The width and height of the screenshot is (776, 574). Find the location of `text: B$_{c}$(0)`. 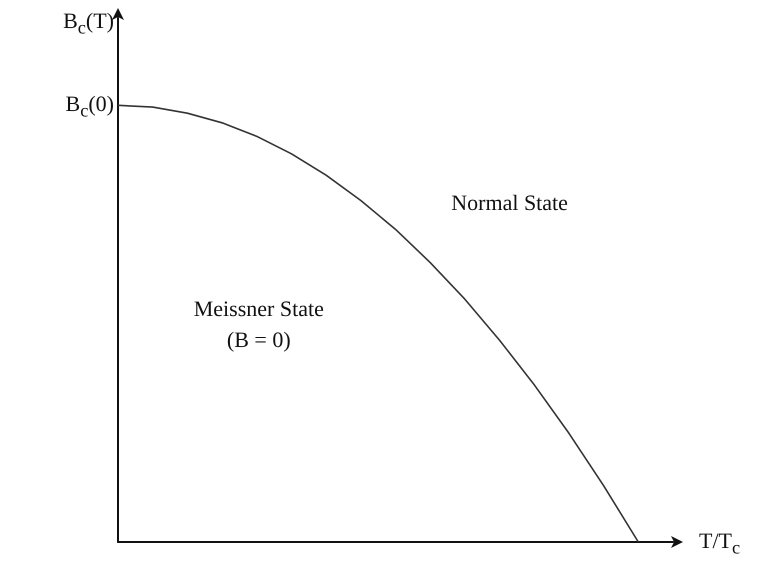

text: B$_{c}$(0) is located at coordinates (90, 106).